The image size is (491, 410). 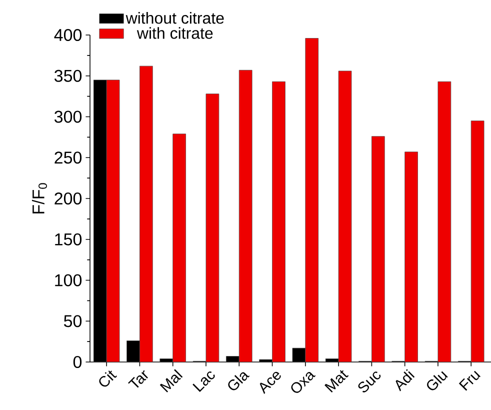 I want to click on x-tick-label: Gla, so click(x=239, y=381).